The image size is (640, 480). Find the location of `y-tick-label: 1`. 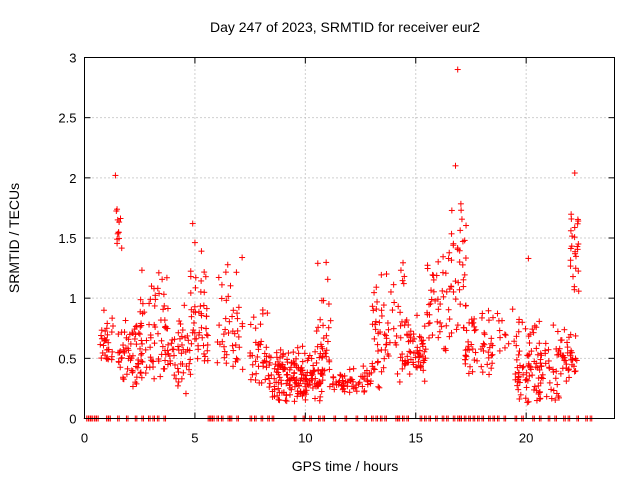

y-tick-label: 1 is located at coordinates (72, 298).